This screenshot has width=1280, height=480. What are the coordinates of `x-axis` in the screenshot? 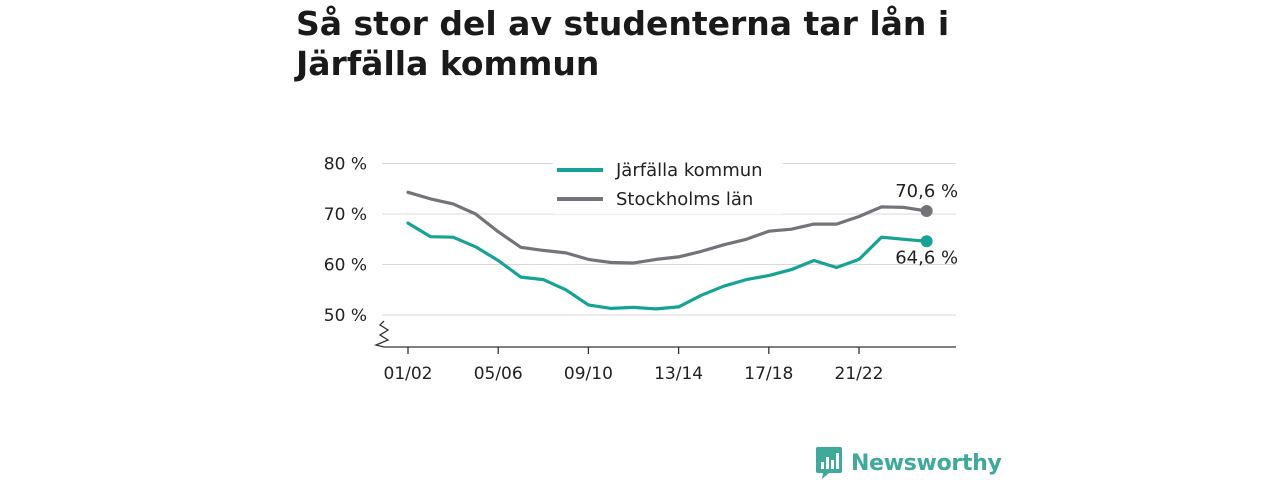 It's located at (664, 334).